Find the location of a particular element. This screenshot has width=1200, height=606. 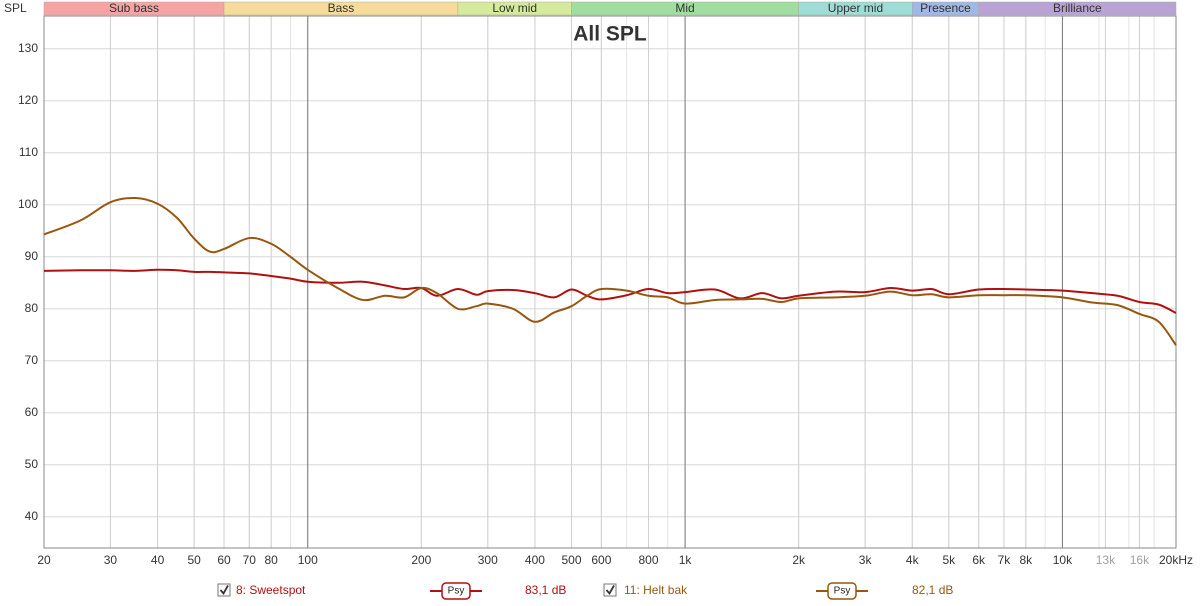

x-tick-label: 600 is located at coordinates (601, 560).